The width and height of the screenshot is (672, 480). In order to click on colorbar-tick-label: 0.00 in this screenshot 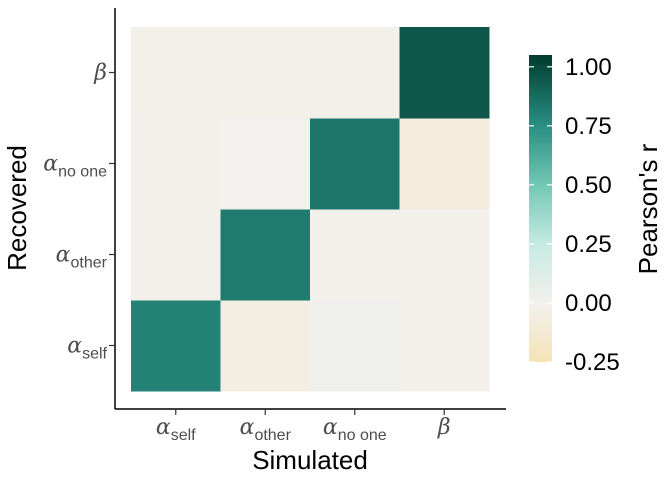, I will do `click(588, 303)`.